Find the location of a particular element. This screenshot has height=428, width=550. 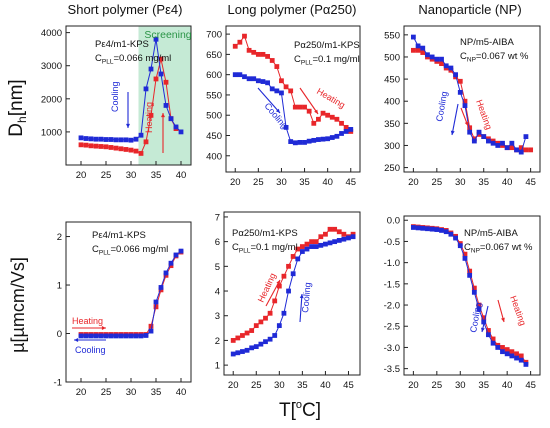

y-tick-label: -3.0 is located at coordinates (392, 348).